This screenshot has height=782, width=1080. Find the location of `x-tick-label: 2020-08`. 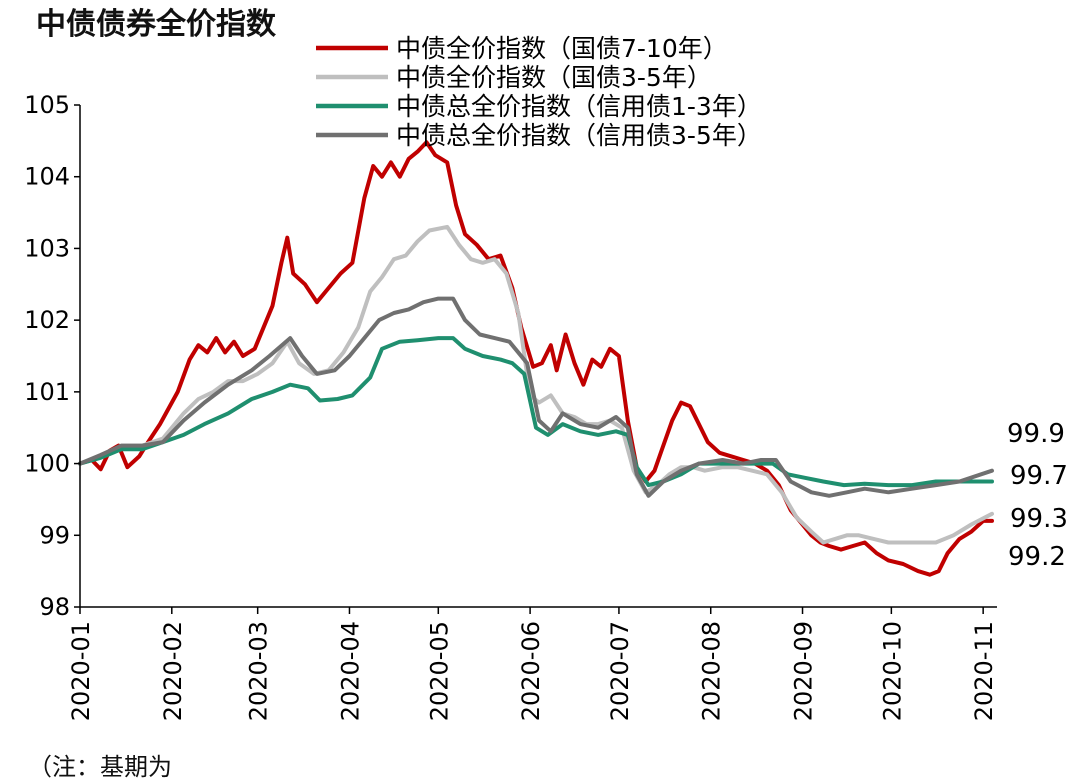

x-tick-label: 2020-08 is located at coordinates (712, 671).